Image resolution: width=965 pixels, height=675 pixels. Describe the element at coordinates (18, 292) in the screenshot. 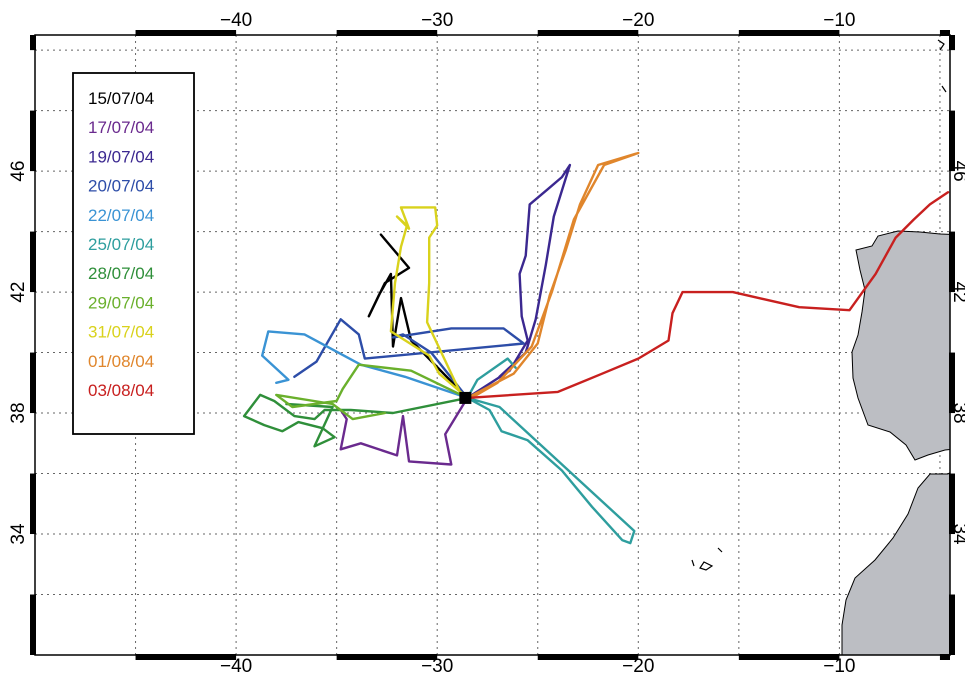

I see `lat-tick-label-left: 42` at that location.